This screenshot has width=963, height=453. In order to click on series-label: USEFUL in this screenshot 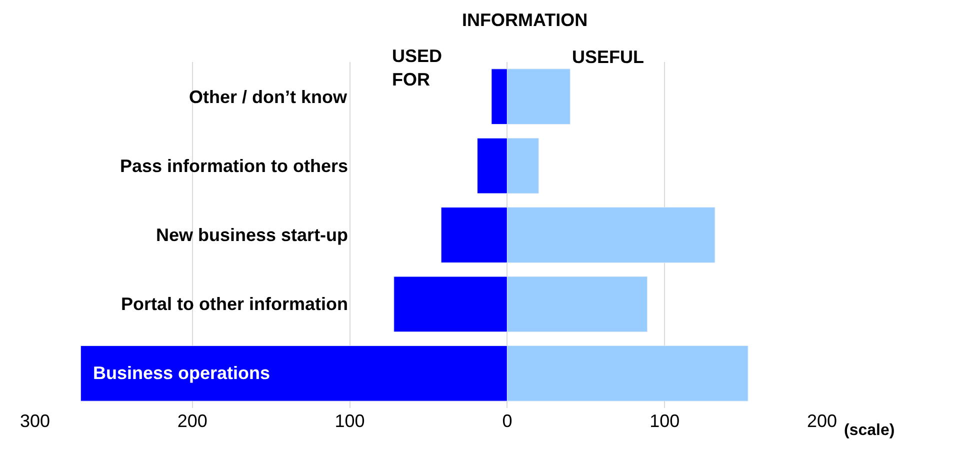, I will do `click(608, 57)`.